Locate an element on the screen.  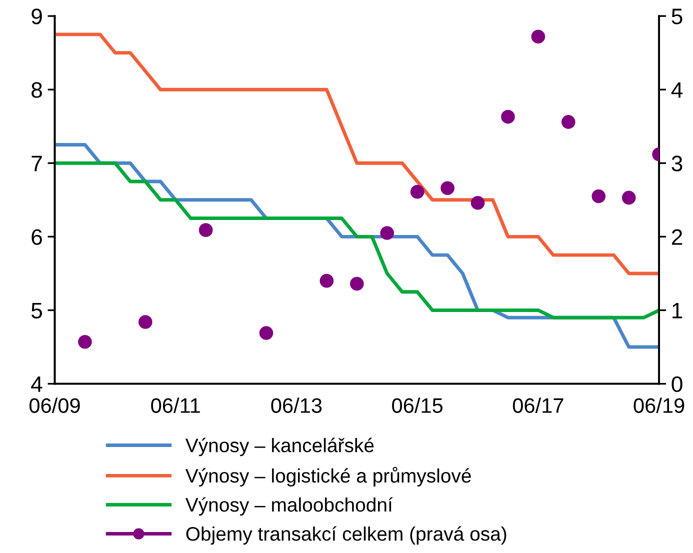
x-tick-label: 06/09 is located at coordinates (54, 405).